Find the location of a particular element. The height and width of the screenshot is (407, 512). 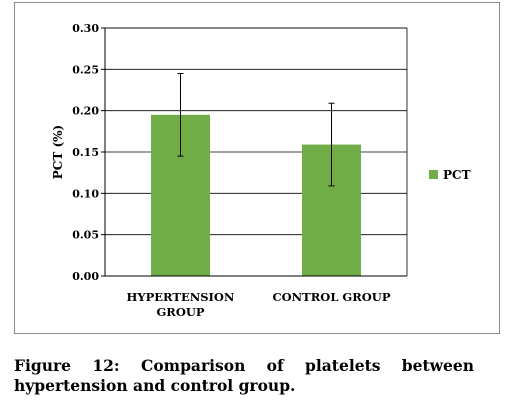

y-tick-label: 0.00 is located at coordinates (85, 276).